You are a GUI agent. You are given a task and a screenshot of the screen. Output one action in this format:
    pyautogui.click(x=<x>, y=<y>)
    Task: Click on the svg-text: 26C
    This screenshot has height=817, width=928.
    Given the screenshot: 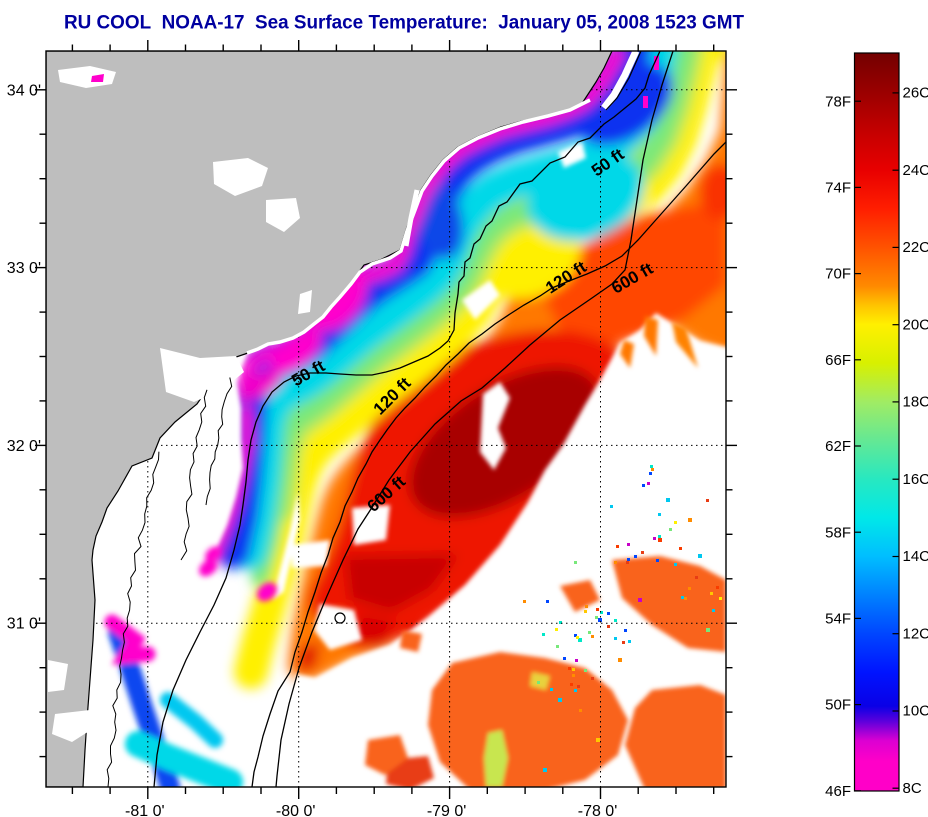 What is the action you would take?
    pyautogui.click(x=915, y=93)
    